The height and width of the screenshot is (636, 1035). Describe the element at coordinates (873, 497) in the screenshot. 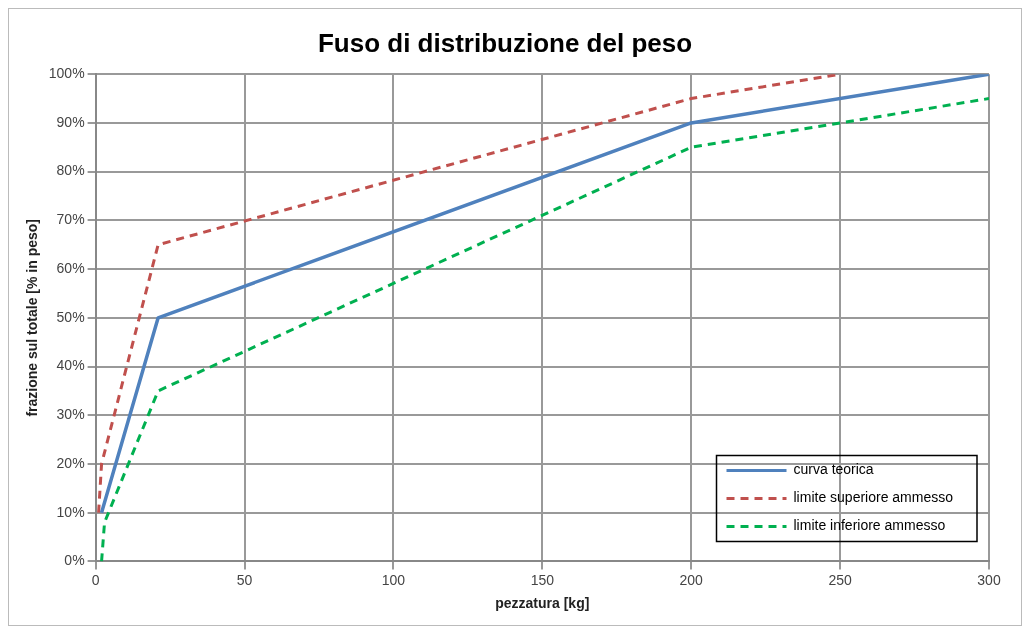

I see `legend-label: limite superiore ammesso` at that location.